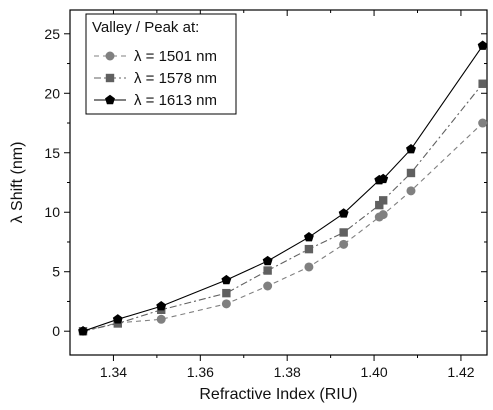 The image size is (493, 410). What do you see at coordinates (175, 56) in the screenshot?
I see `legend-label: λ = 1501 nm` at bounding box center [175, 56].